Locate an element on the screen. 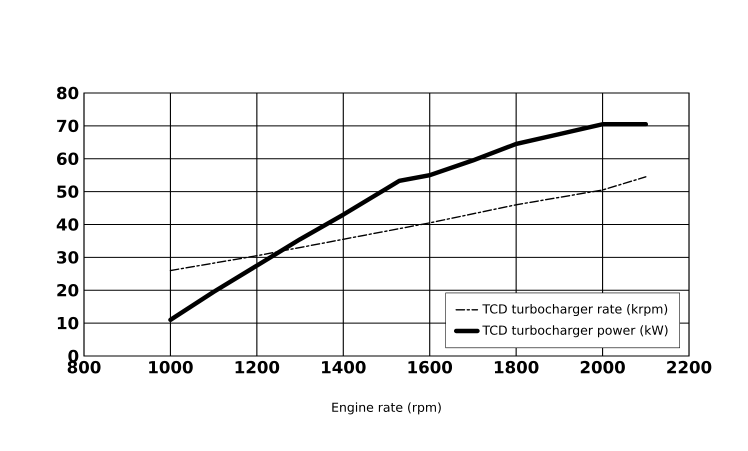  x-tick-label: 2200 is located at coordinates (689, 367).